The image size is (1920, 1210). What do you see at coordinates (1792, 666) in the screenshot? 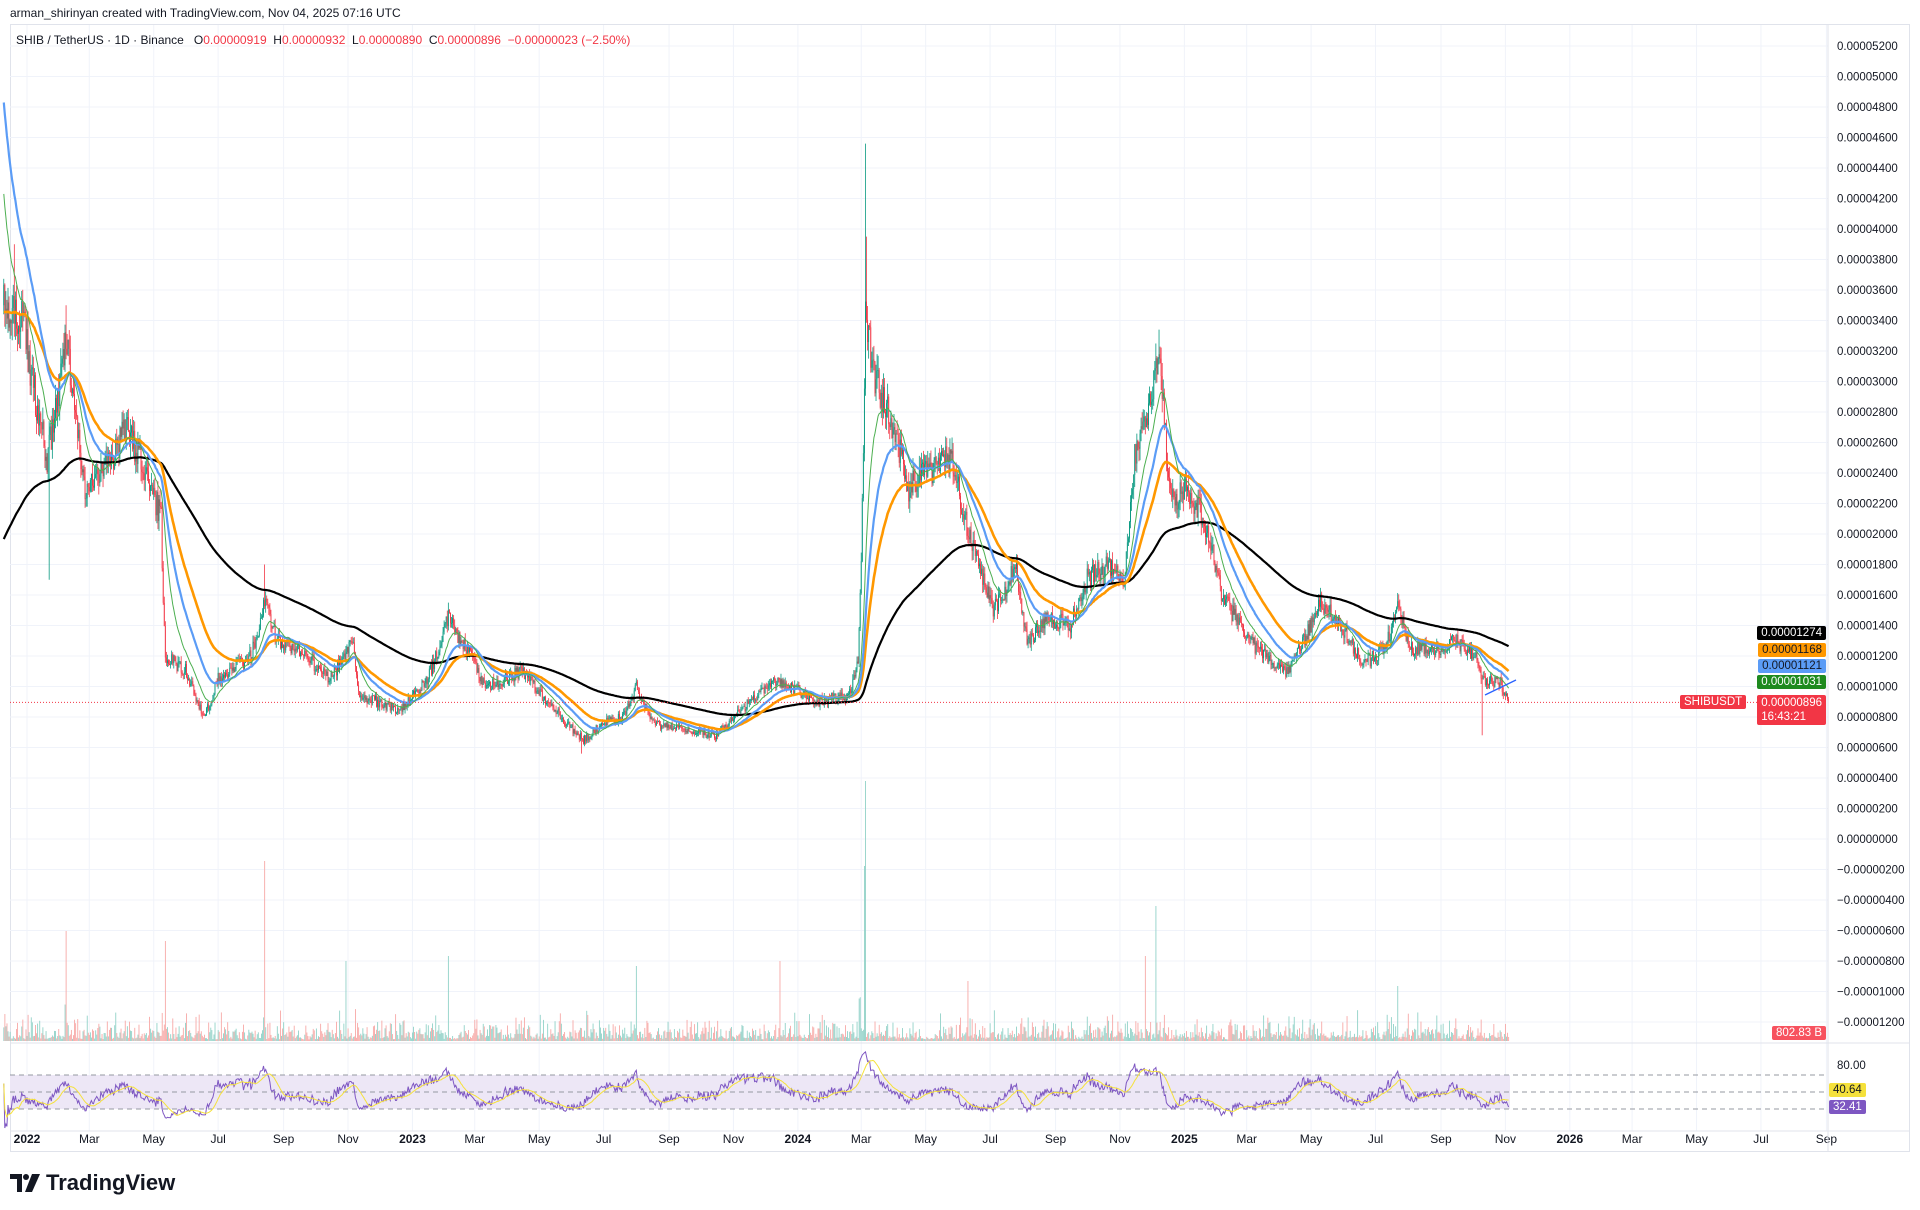
I see `ma-blue-price-label: 0.00001121` at bounding box center [1792, 666].